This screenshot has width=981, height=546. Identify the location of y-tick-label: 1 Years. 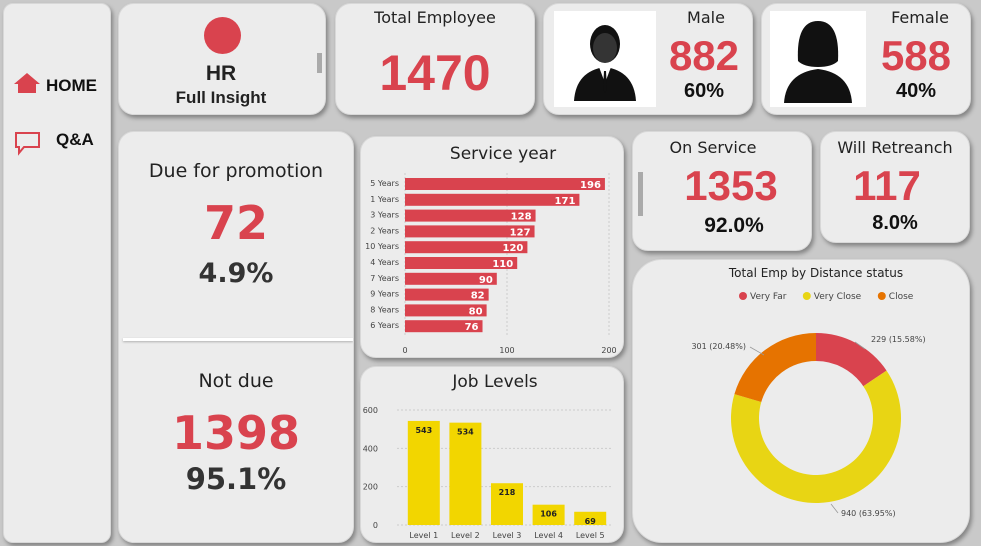
(384, 199).